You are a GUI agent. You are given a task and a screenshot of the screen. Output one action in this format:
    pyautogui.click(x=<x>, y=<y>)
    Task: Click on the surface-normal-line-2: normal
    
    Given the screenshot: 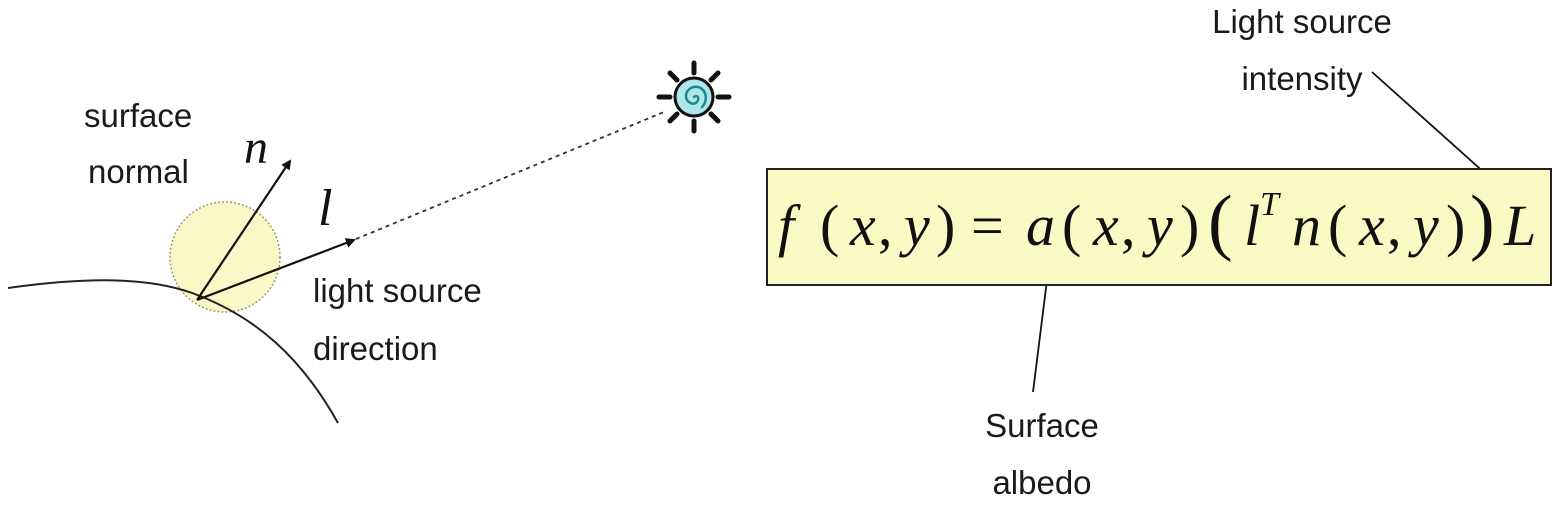 What is the action you would take?
    pyautogui.click(x=138, y=171)
    